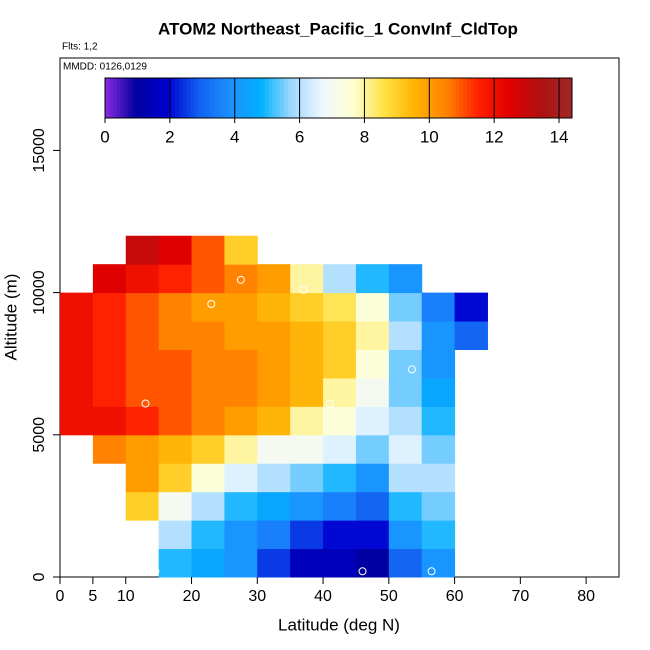  What do you see at coordinates (104, 136) in the screenshot?
I see `colorbar-tick-label: 0` at bounding box center [104, 136].